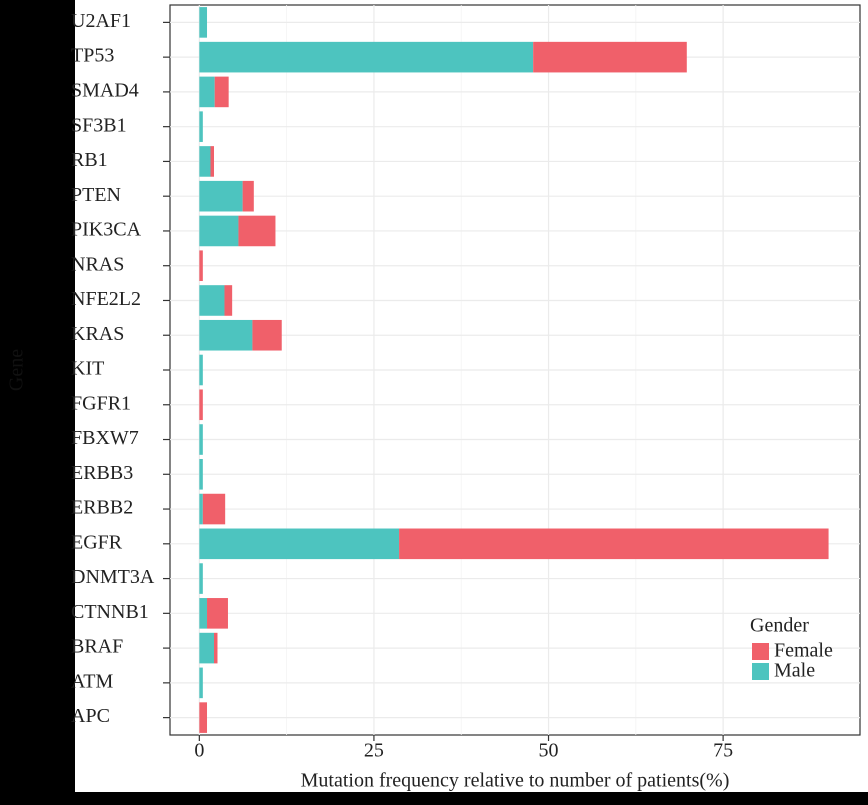  What do you see at coordinates (106, 230) in the screenshot?
I see `y-tick-label: PIK3CA` at bounding box center [106, 230].